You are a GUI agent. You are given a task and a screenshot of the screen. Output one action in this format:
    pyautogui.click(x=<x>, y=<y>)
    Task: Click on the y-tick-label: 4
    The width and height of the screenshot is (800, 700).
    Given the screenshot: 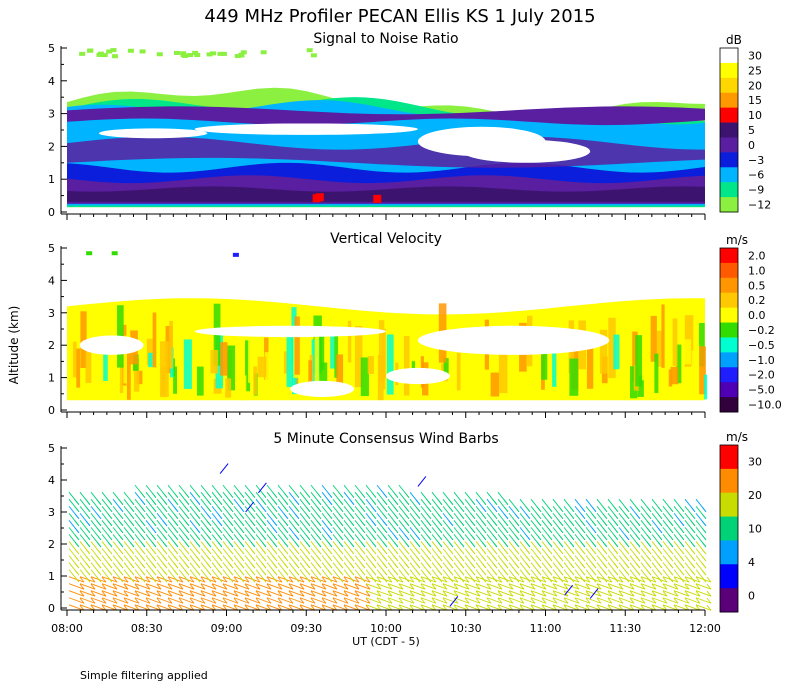 What is the action you would take?
    pyautogui.click(x=51, y=480)
    